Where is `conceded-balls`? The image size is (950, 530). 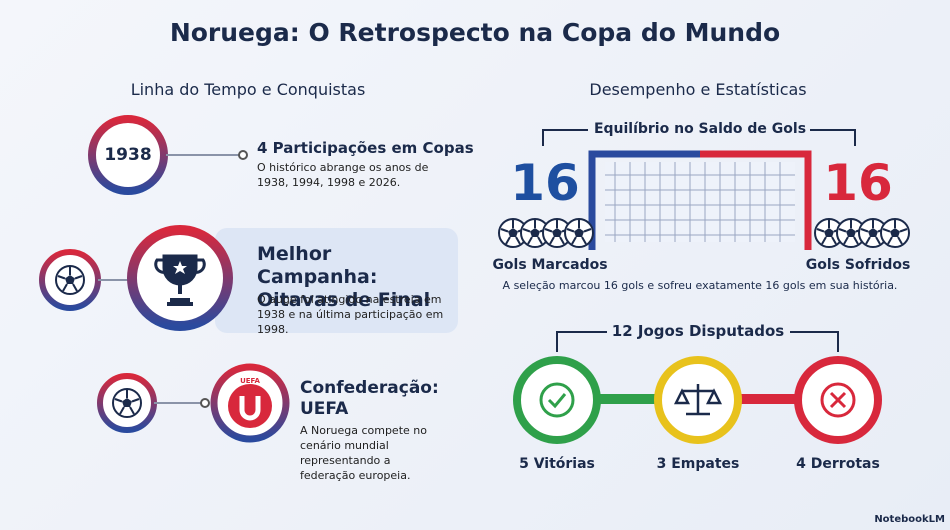
conceded-balls is located at coordinates (862, 233).